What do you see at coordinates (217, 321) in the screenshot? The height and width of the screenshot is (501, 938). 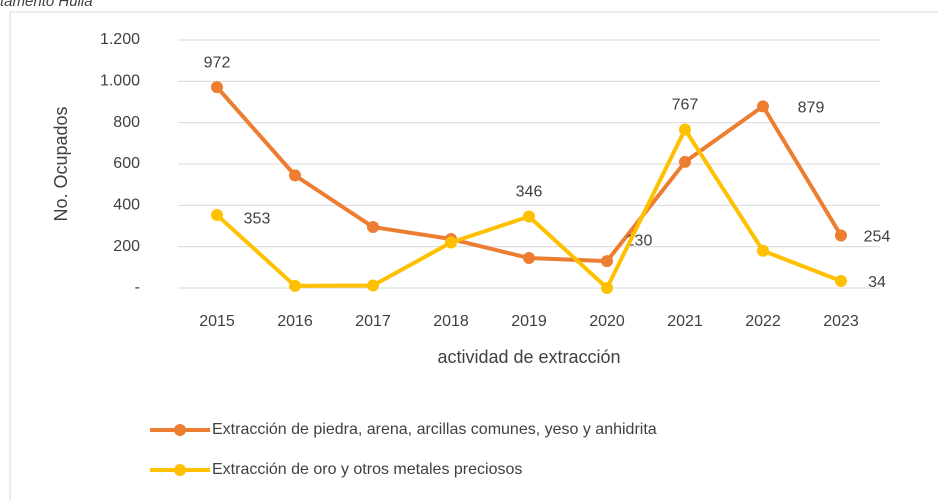 I see `x-tick-label: 2015` at bounding box center [217, 321].